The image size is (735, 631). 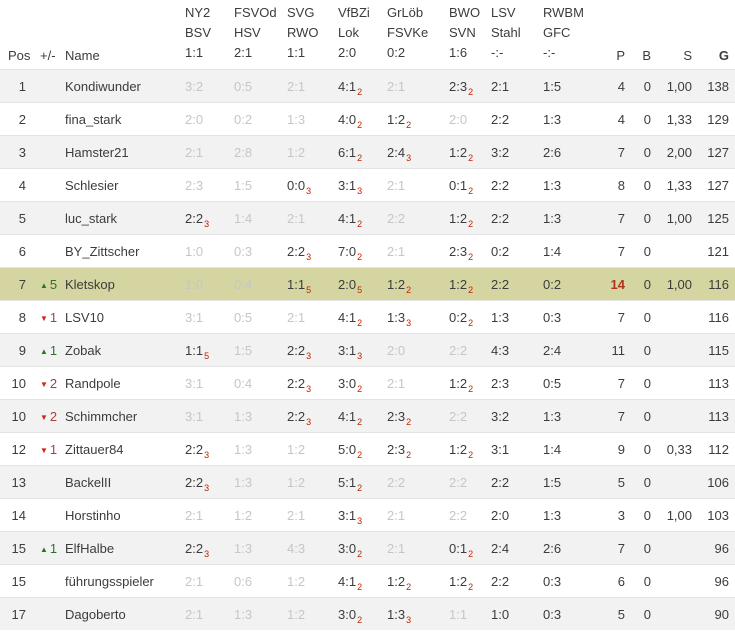 I want to click on match-header: LSV Stahl -:-, so click(x=515, y=35).